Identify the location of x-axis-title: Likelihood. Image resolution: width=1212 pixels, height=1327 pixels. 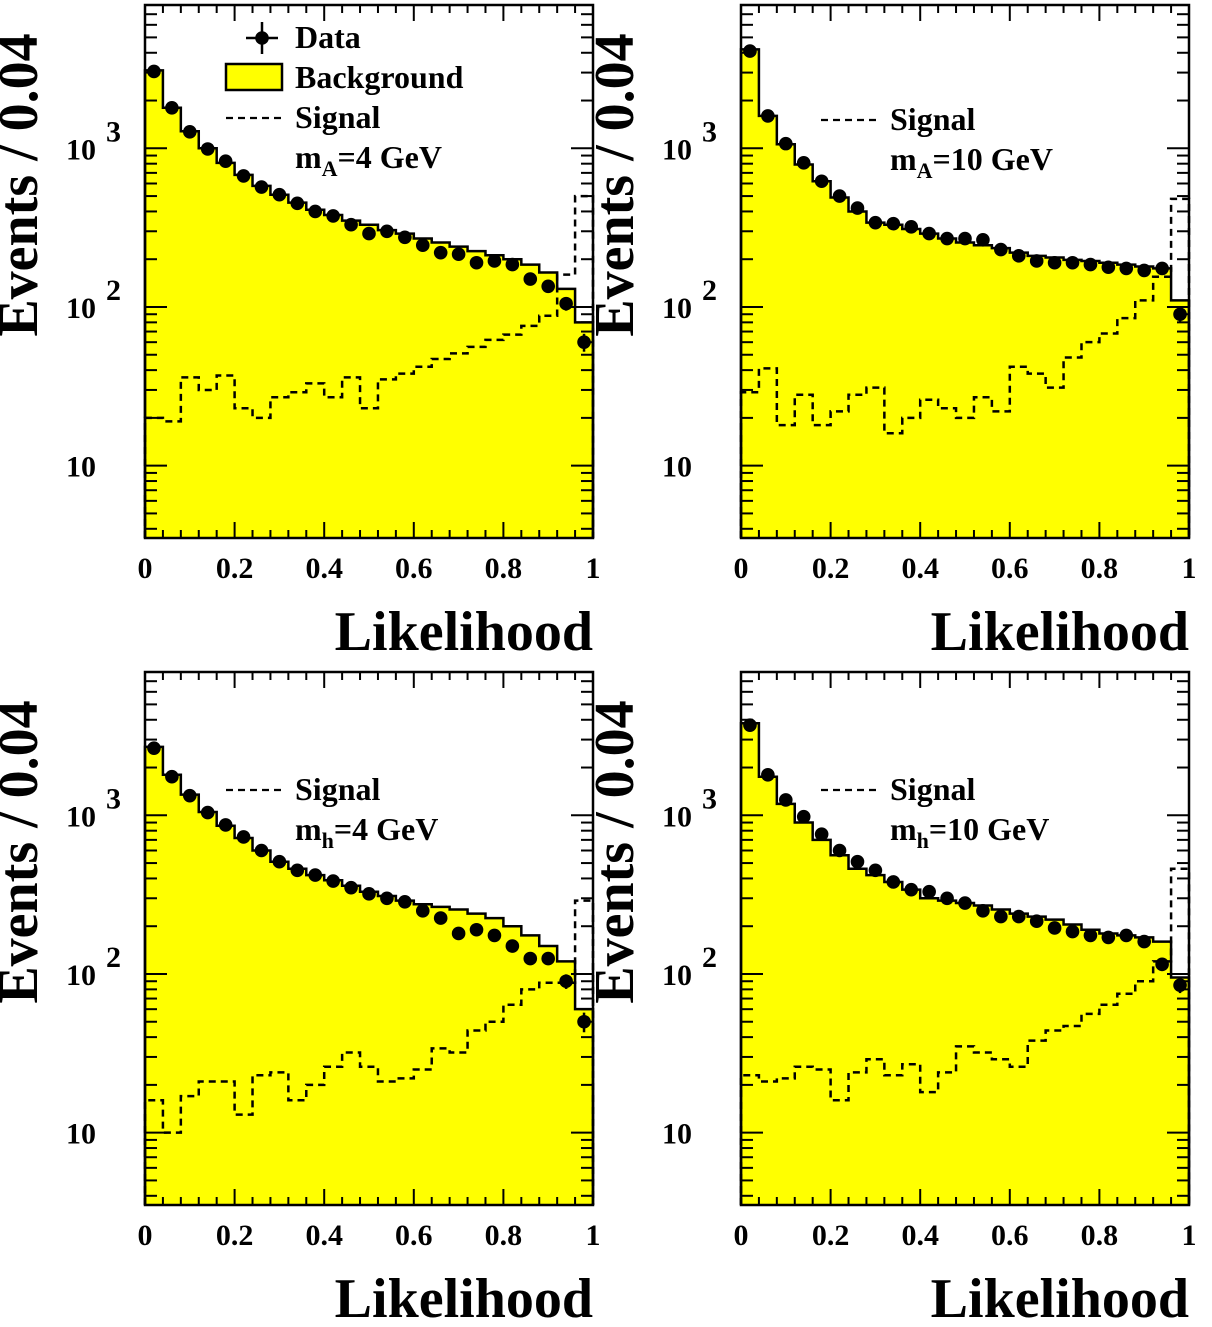
(464, 632).